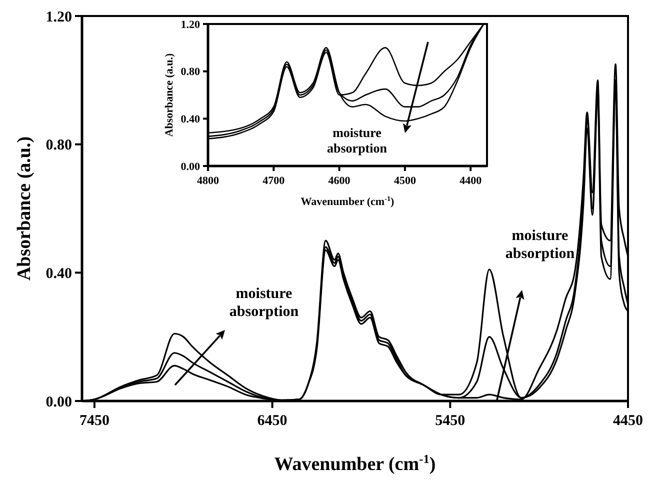 The height and width of the screenshot is (484, 651). What do you see at coordinates (471, 181) in the screenshot?
I see `x-tick-label: 4400` at bounding box center [471, 181].